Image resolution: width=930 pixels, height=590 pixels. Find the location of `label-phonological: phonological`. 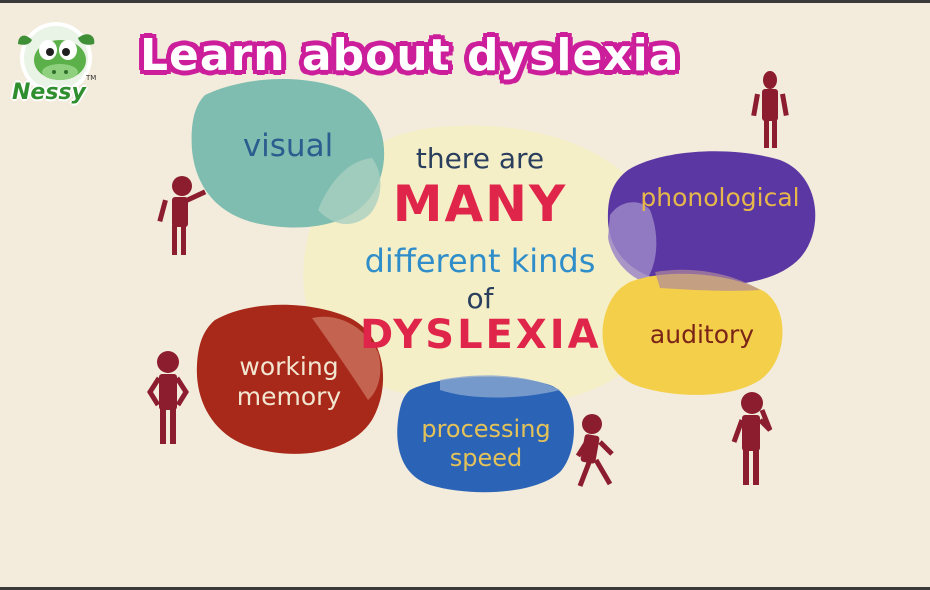

label-phonological: phonological is located at coordinates (720, 197).